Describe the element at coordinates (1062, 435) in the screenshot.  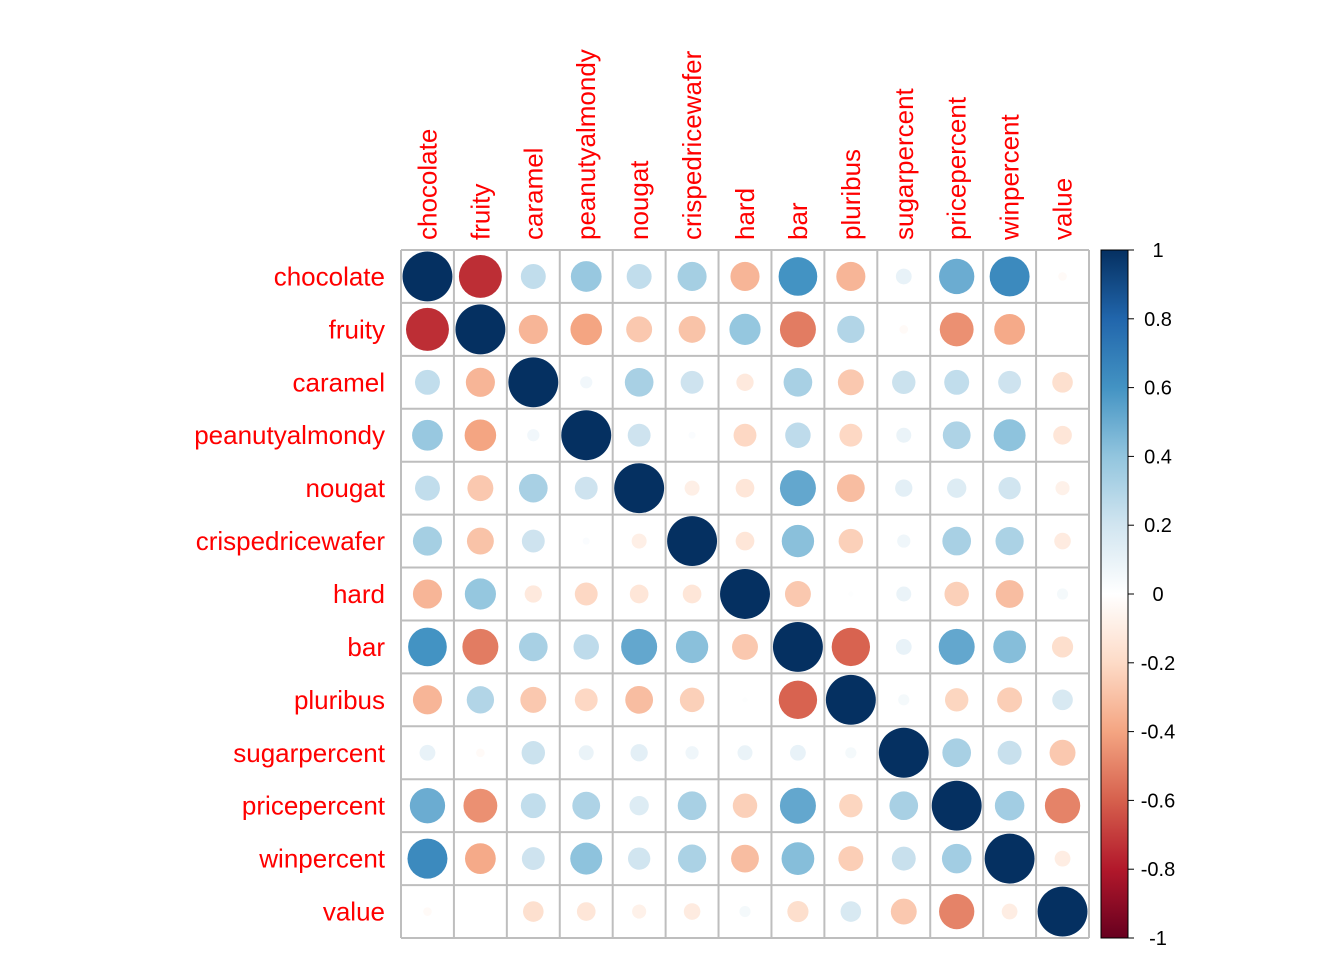
I see `corr-circle-peanutyalmondy-value` at that location.